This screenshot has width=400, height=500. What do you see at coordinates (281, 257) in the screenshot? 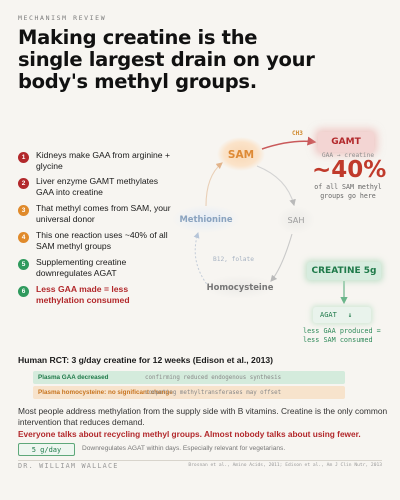
I see `sah-to-homocysteine-arrow` at bounding box center [281, 257].